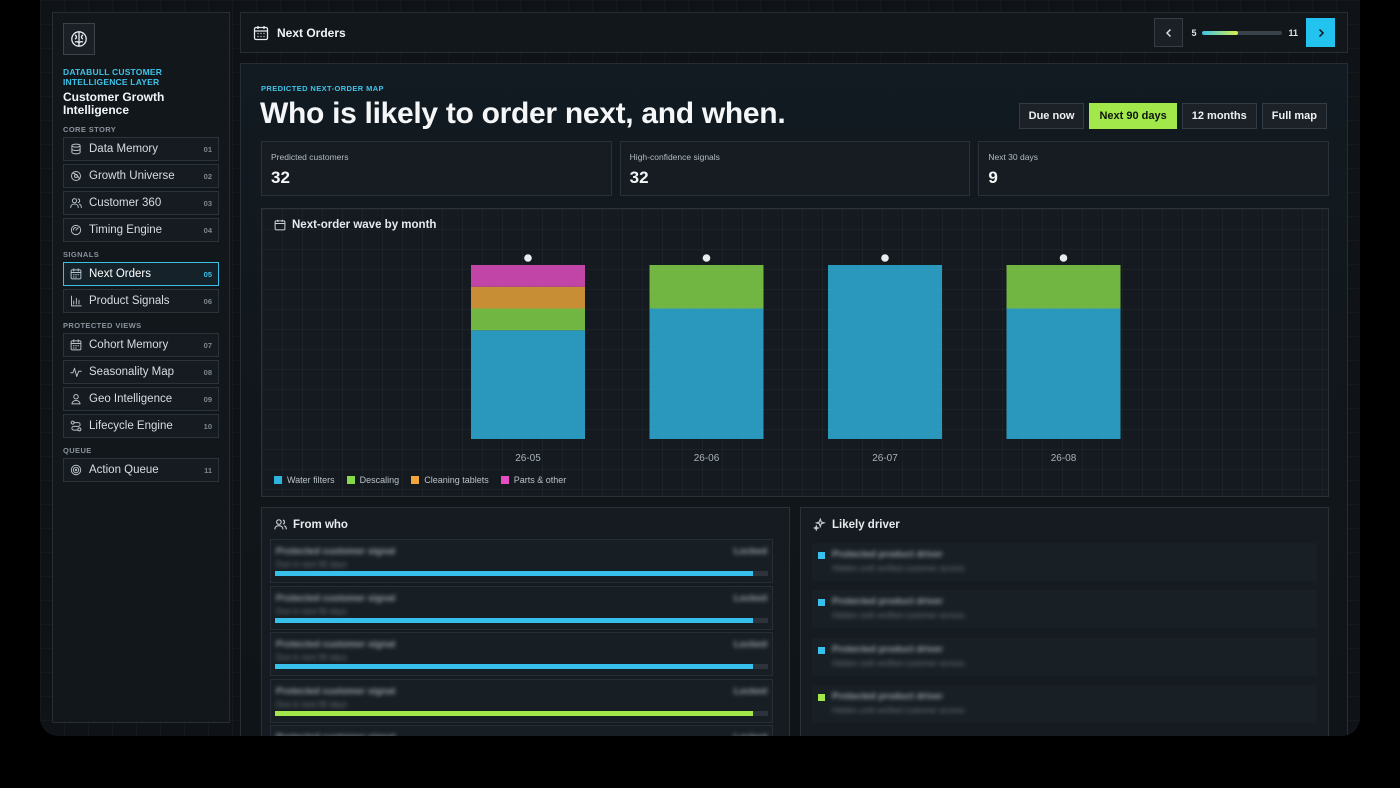 The height and width of the screenshot is (788, 1400). Describe the element at coordinates (533, 480) in the screenshot. I see `legend-item: Parts & other` at that location.